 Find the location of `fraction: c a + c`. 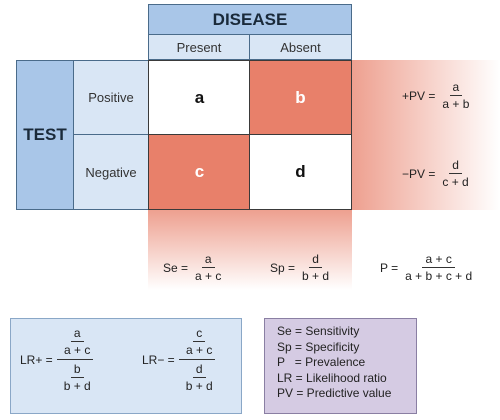

fraction: c a + c is located at coordinates (199, 341).